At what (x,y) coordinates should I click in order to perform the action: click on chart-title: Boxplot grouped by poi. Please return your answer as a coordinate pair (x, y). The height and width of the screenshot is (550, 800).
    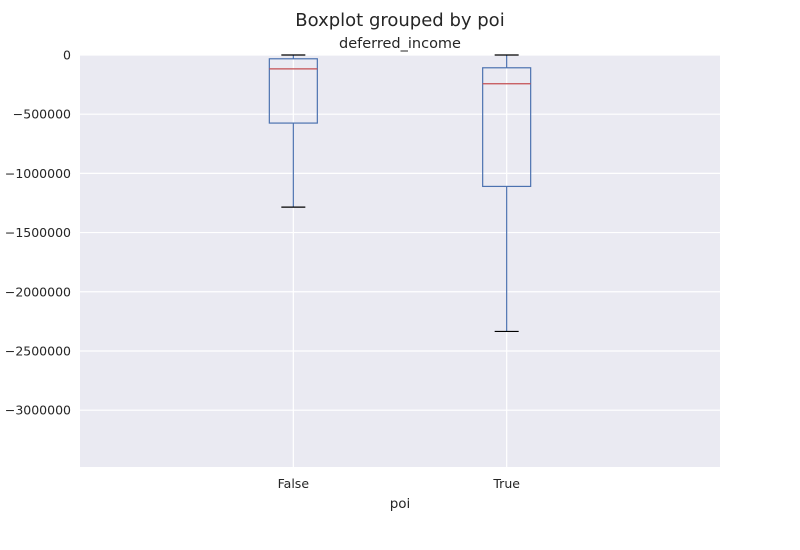
    Looking at the image, I should click on (399, 20).